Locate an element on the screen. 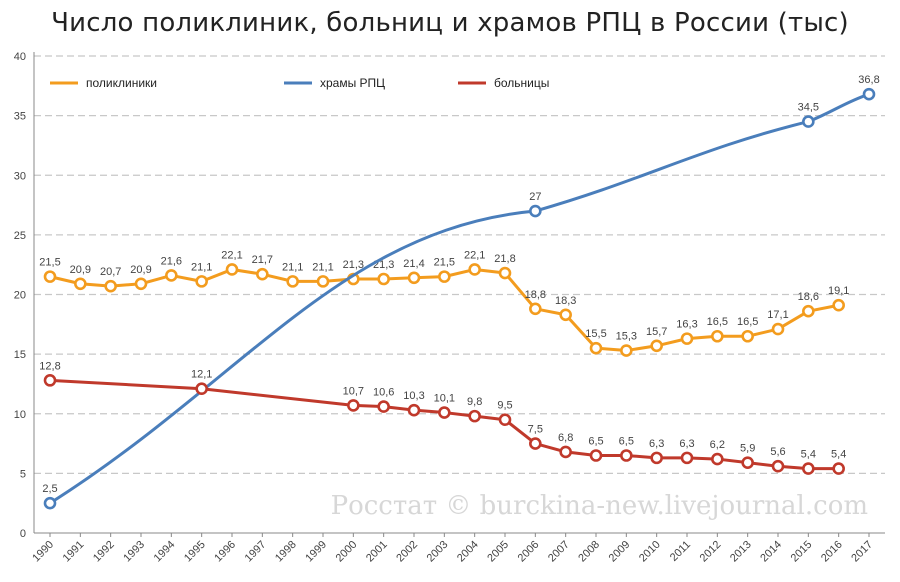  data-label: 21,4 is located at coordinates (413, 264).